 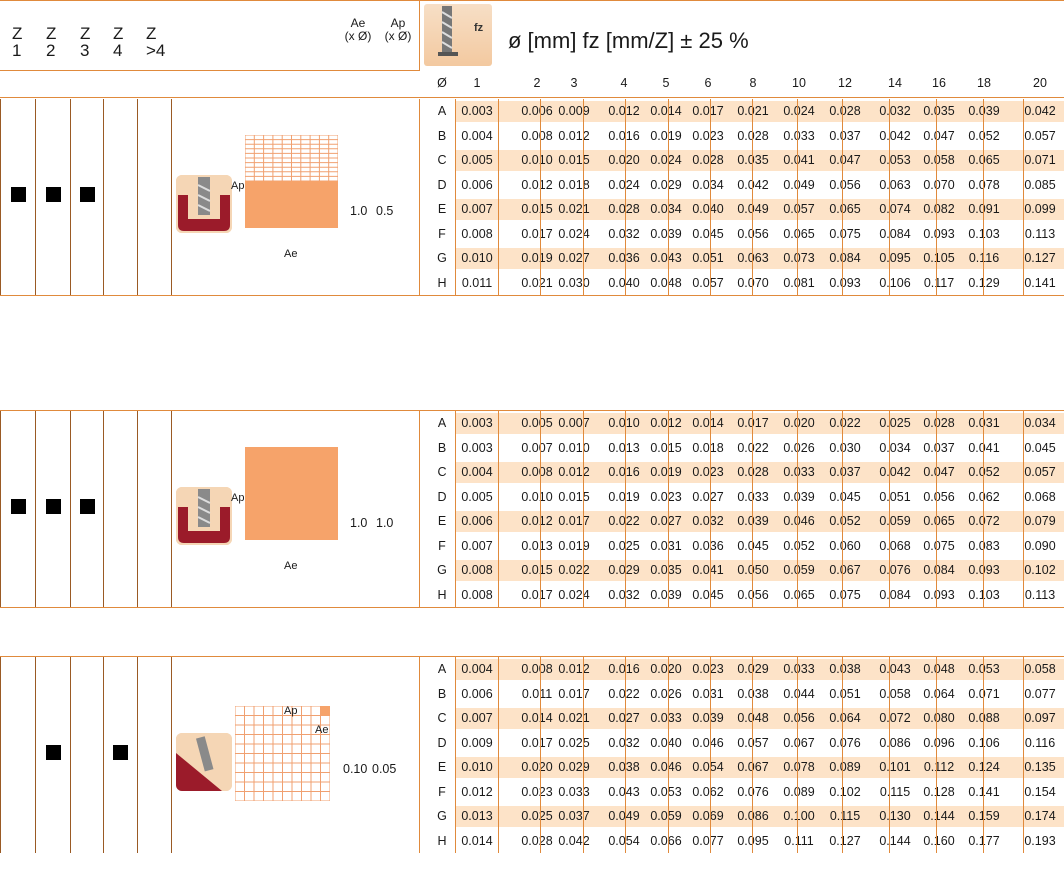 I want to click on feed-value: 0.019, so click(x=537, y=258).